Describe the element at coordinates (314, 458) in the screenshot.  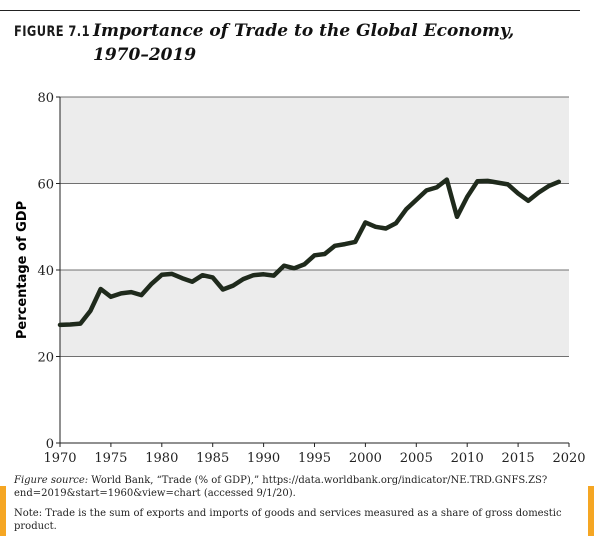
I see `x-tick-label: 1995` at that location.